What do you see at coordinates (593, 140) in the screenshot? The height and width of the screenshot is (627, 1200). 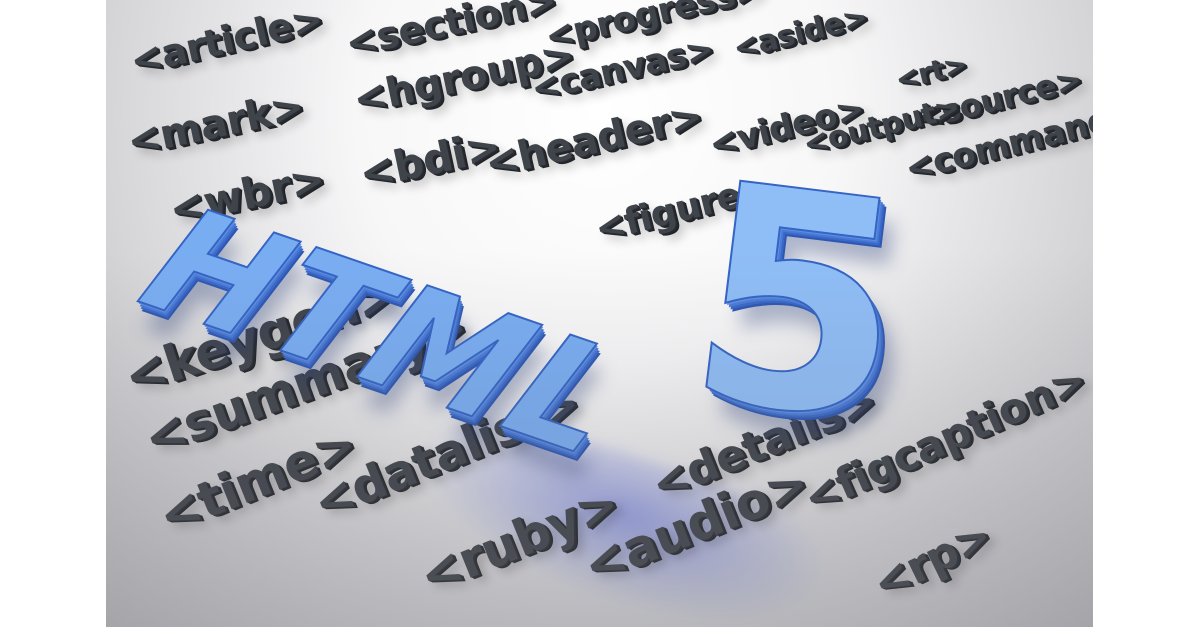 I see `tag-header: <header>` at bounding box center [593, 140].